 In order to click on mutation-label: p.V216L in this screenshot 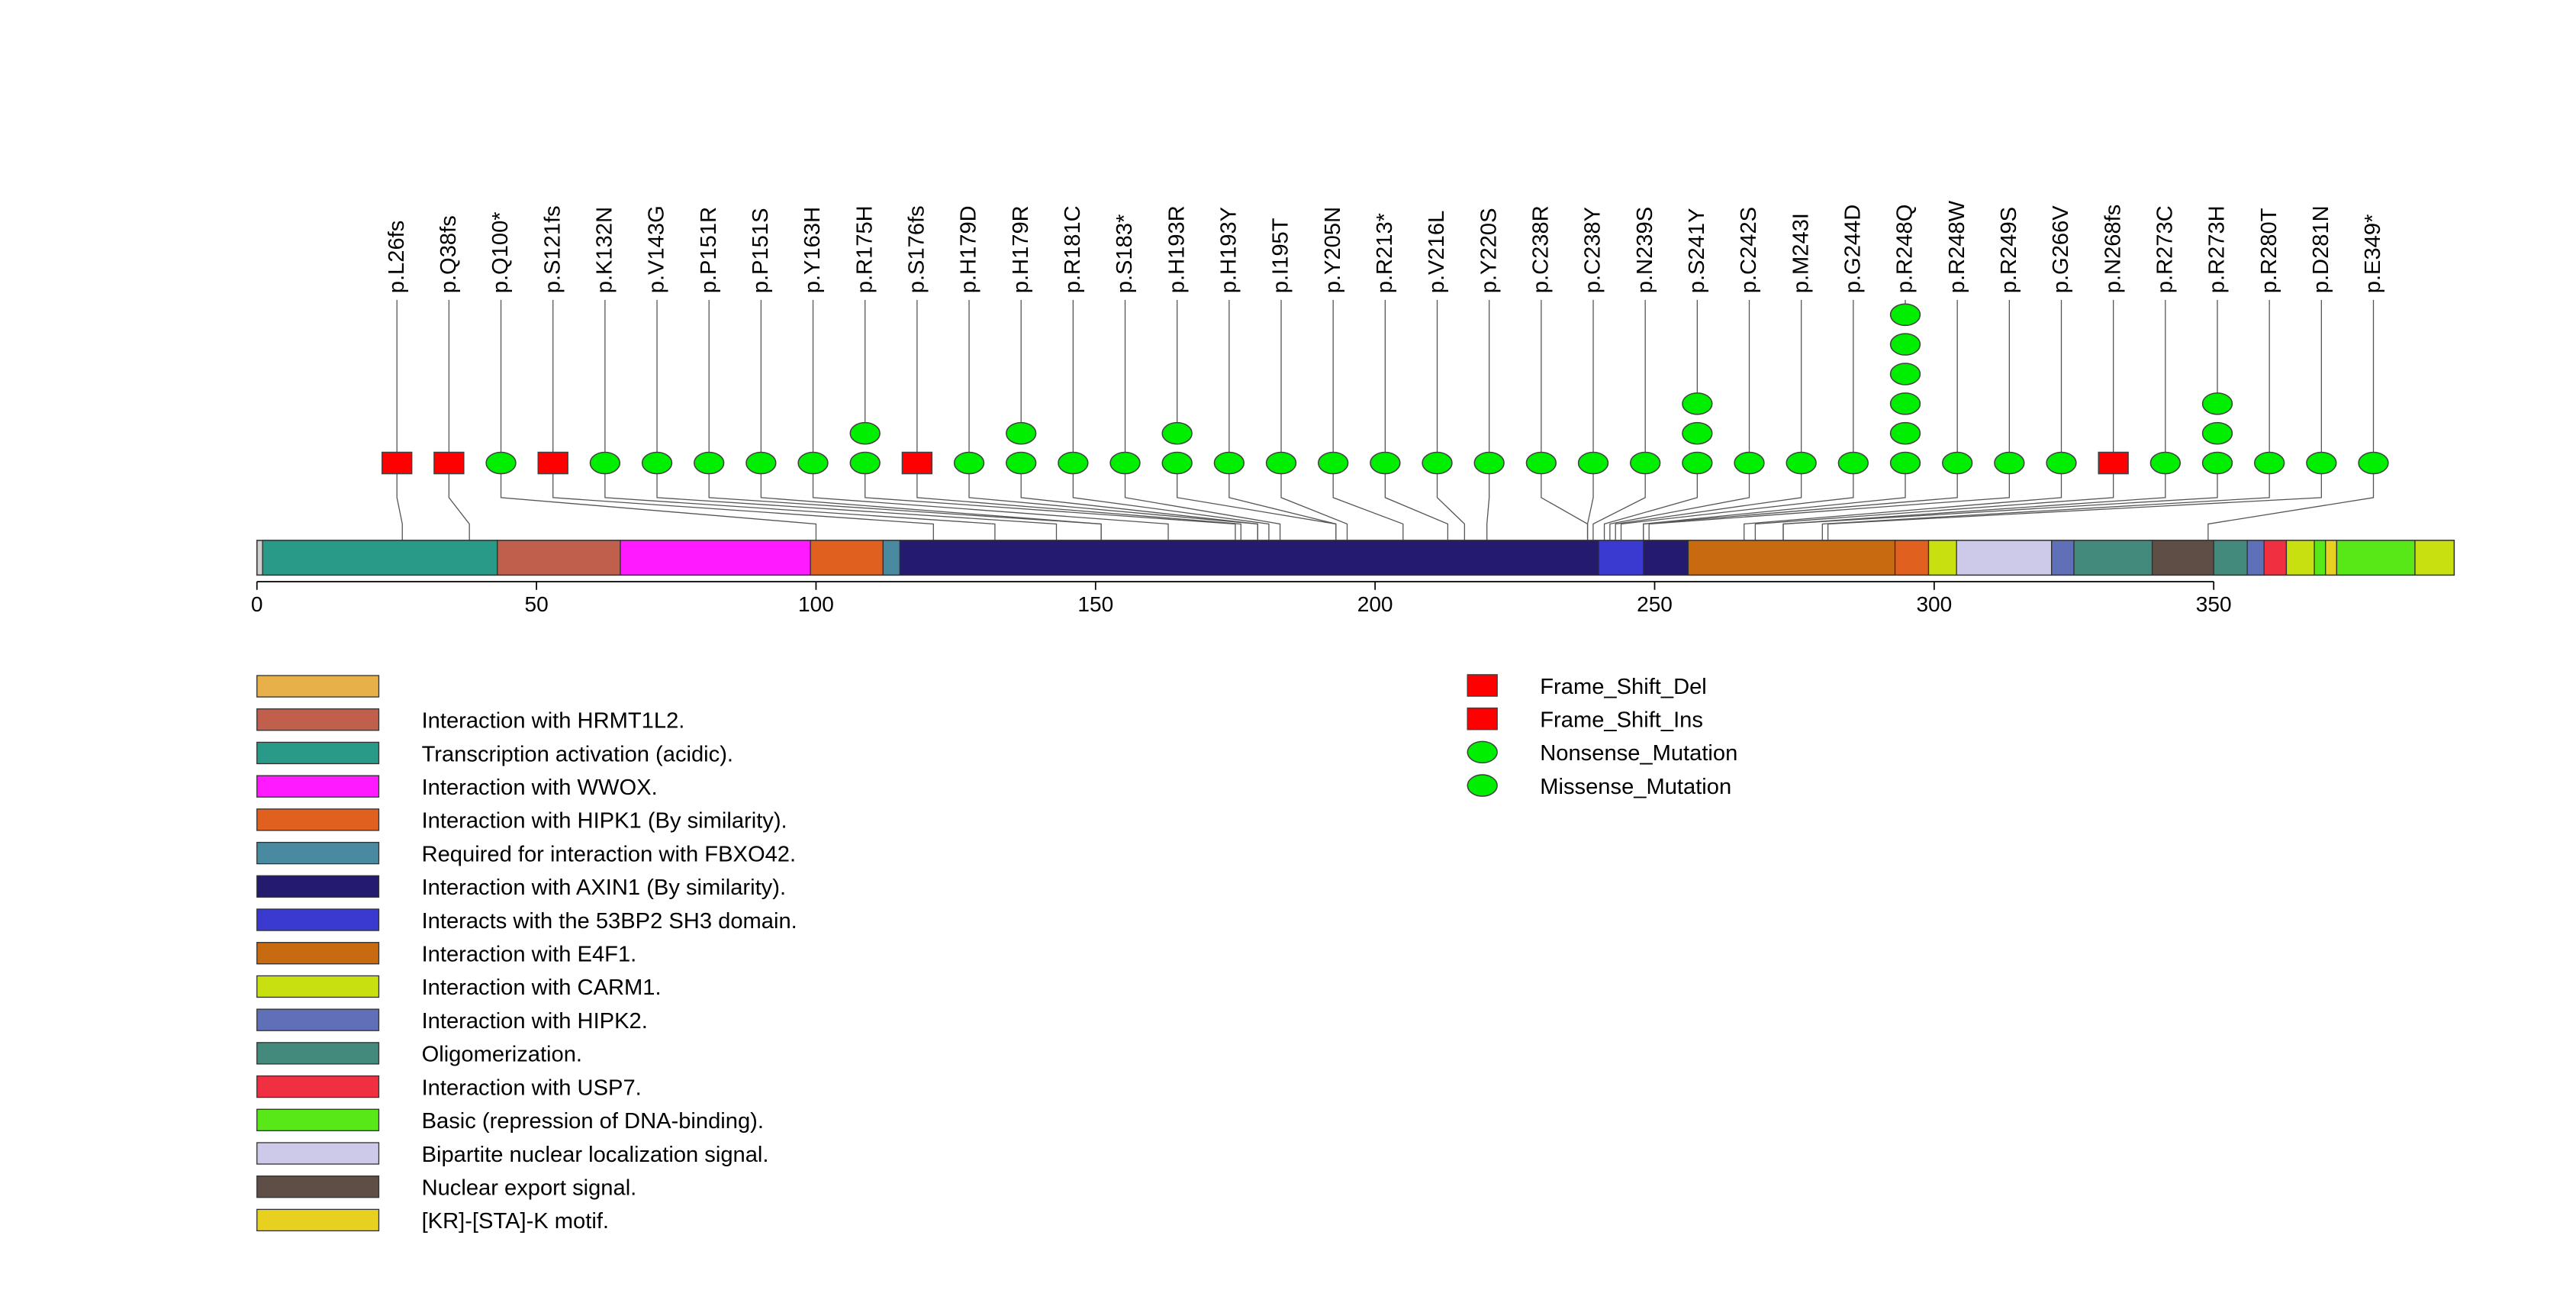, I will do `click(1437, 253)`.